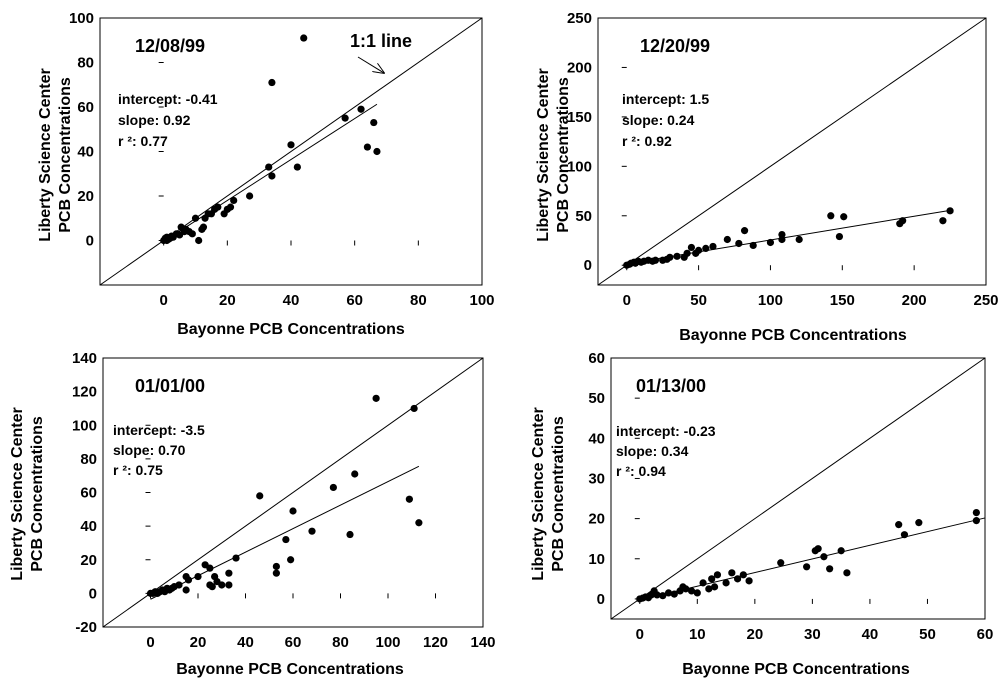  What do you see at coordinates (93, 593) in the screenshot?
I see `panel-3-y-tick-label: 0` at bounding box center [93, 593].